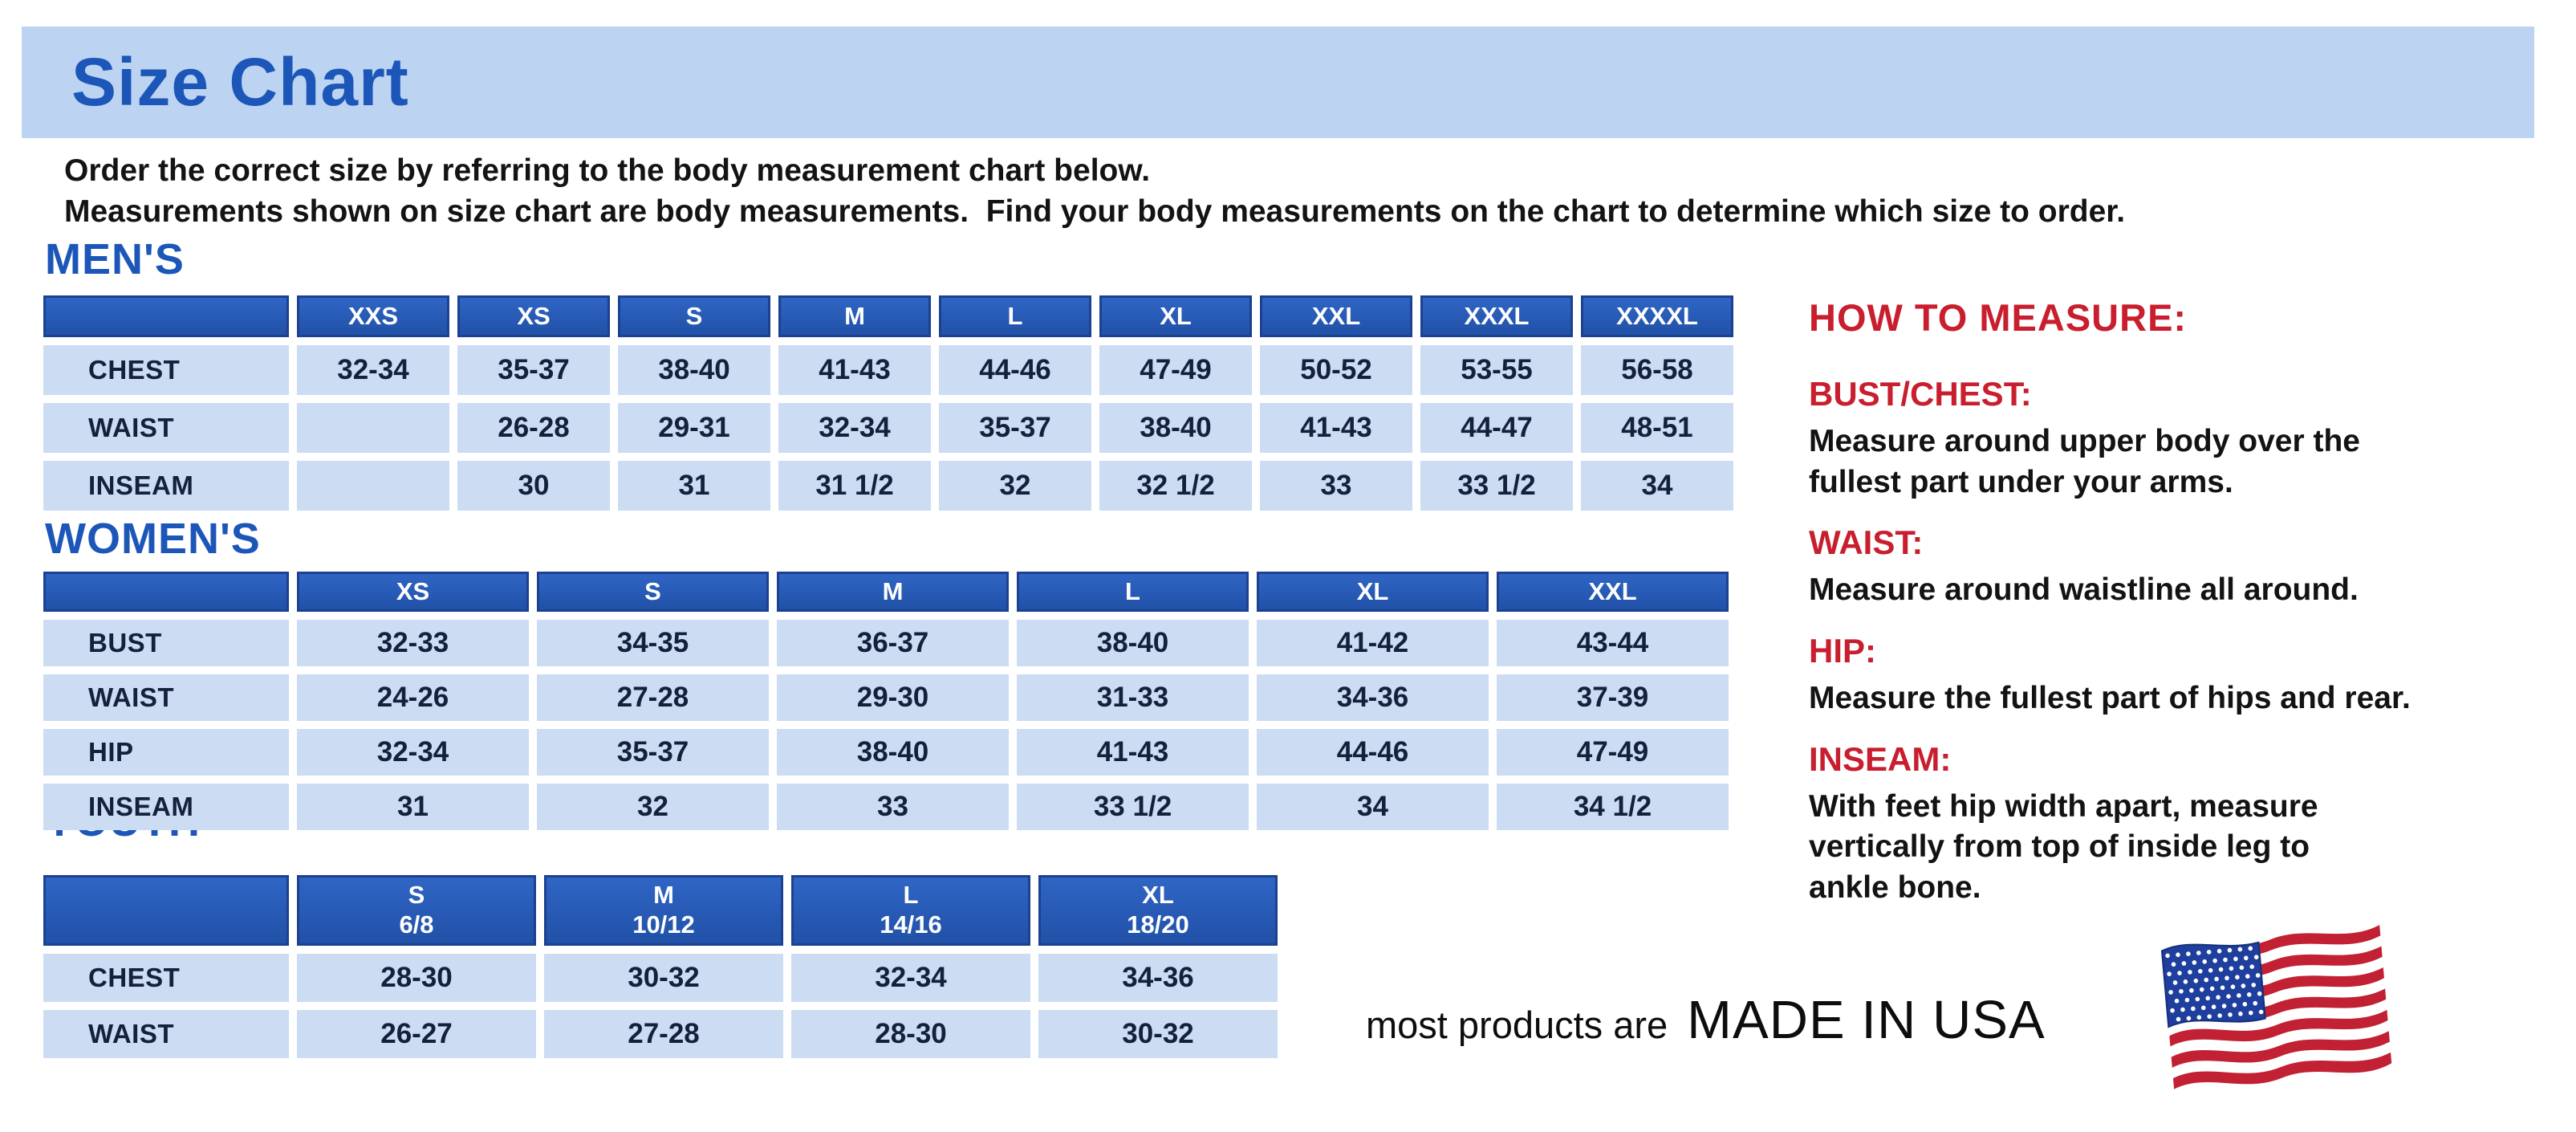 The height and width of the screenshot is (1132, 2576). What do you see at coordinates (166, 752) in the screenshot?
I see `row-label-cell: HIP` at bounding box center [166, 752].